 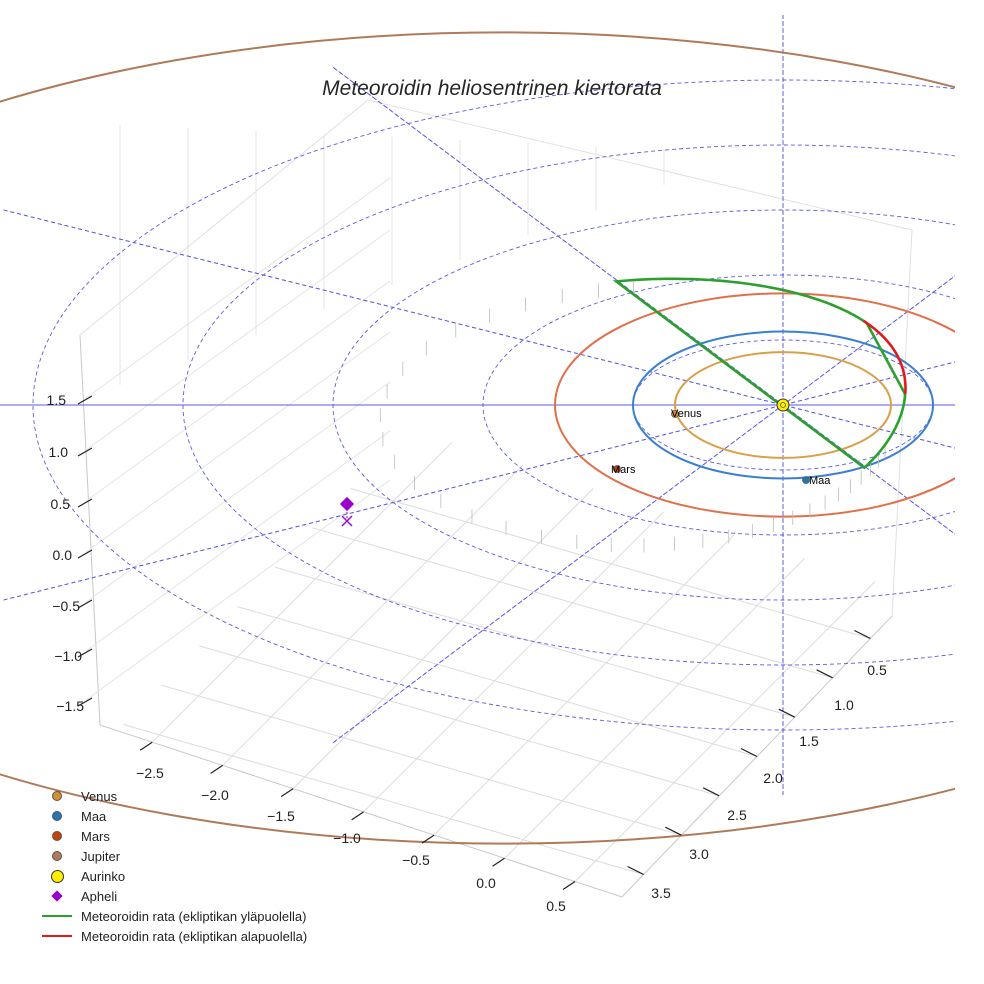 I want to click on x-tick-label: −2.5, so click(x=150, y=773).